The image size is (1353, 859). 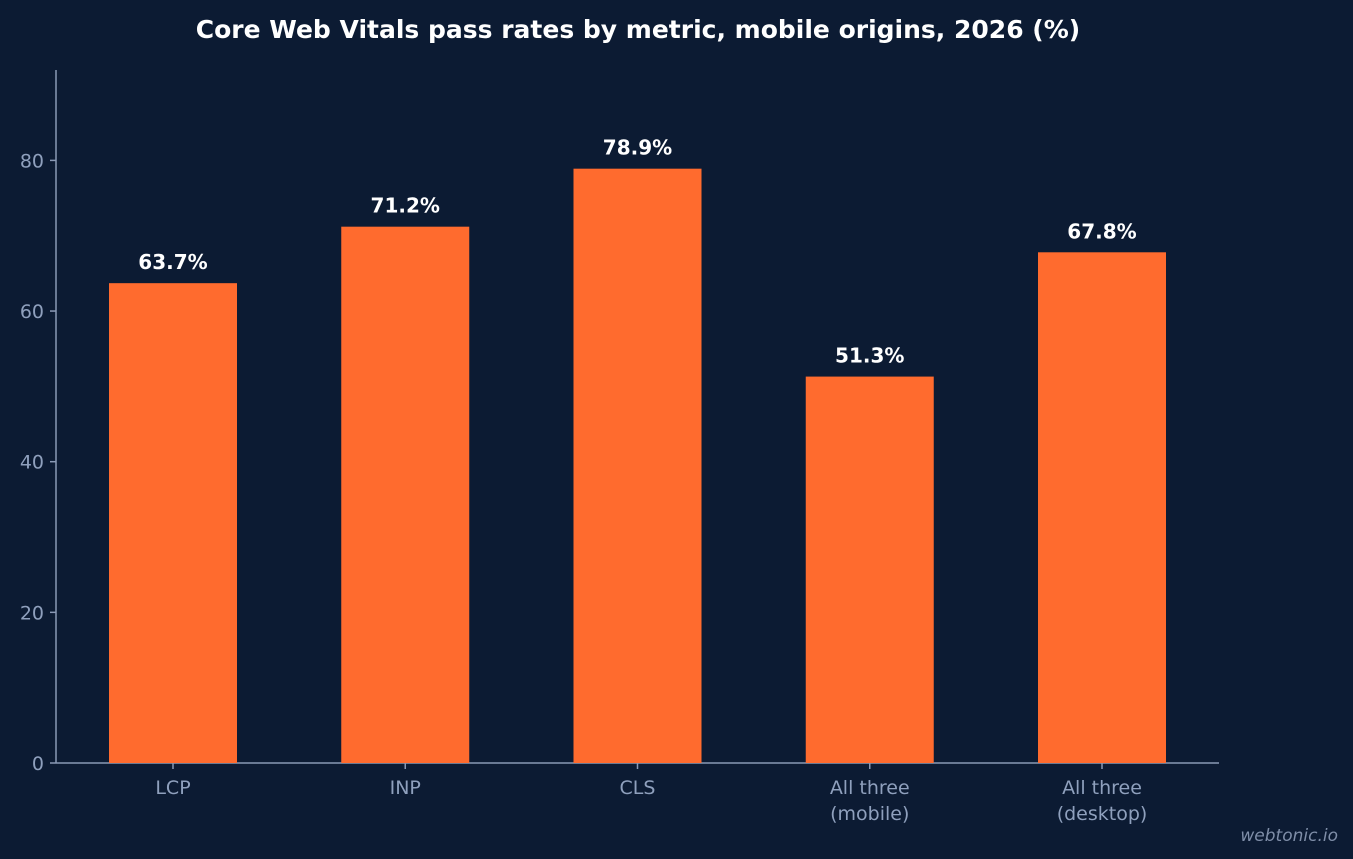 I want to click on bar-value-label: 78.9%, so click(x=637, y=148).